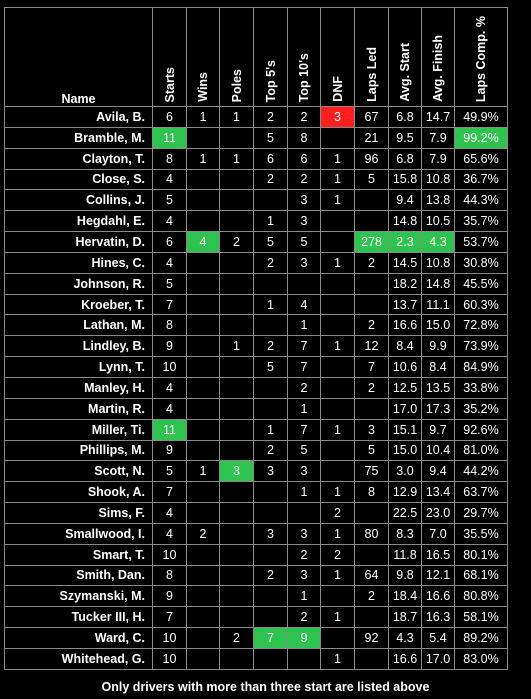 The image size is (531, 699). What do you see at coordinates (256, 429) in the screenshot?
I see `table-row: Miller, Ti. 11 1 7 1 3 15.1 9.7 92.6%` at bounding box center [256, 429].